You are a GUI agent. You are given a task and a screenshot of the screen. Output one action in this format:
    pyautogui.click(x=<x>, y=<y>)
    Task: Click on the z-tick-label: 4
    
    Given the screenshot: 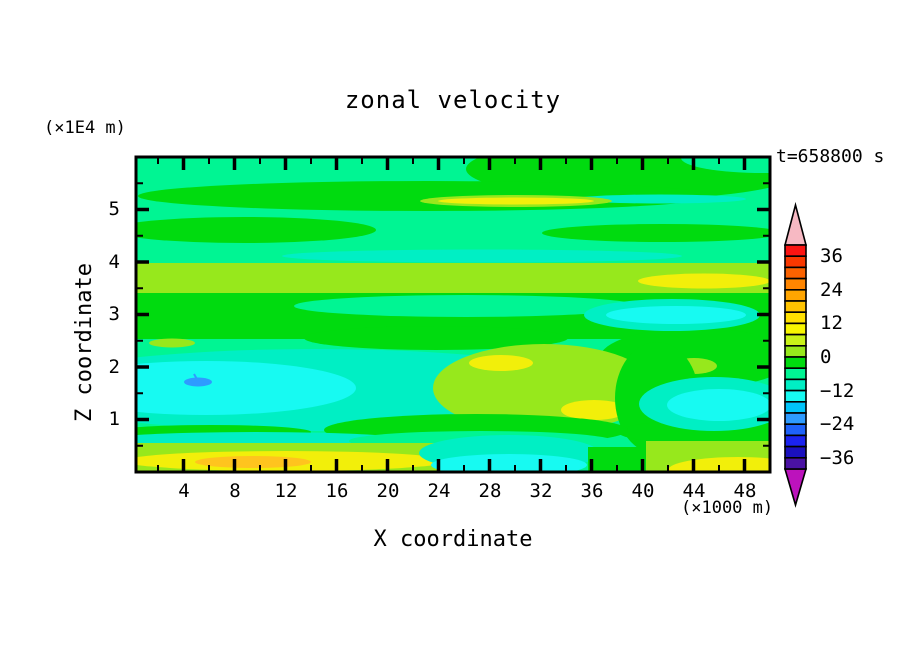 What is the action you would take?
    pyautogui.click(x=114, y=262)
    